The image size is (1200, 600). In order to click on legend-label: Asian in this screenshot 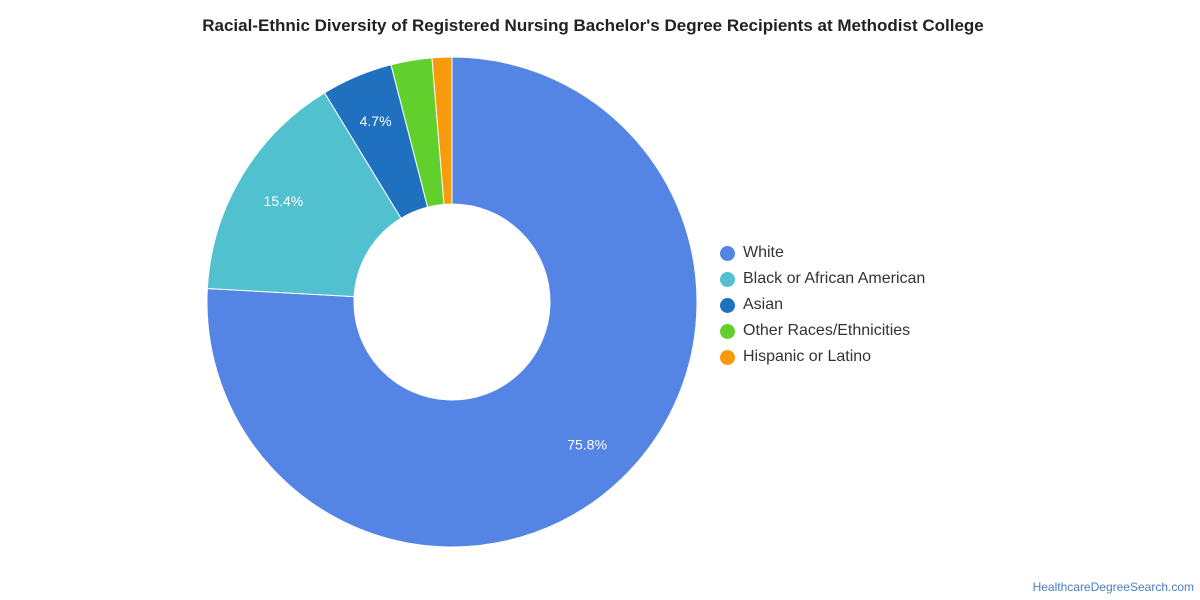, I will do `click(763, 304)`.